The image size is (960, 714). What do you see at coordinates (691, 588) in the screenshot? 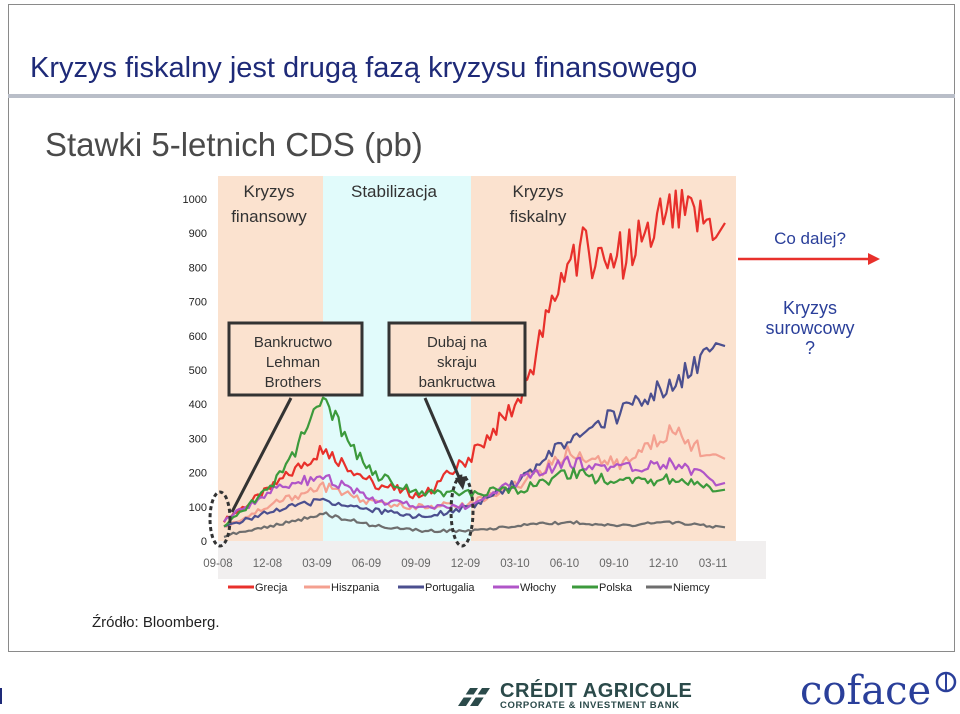
I see `legend-label: Niemcy` at bounding box center [691, 588].